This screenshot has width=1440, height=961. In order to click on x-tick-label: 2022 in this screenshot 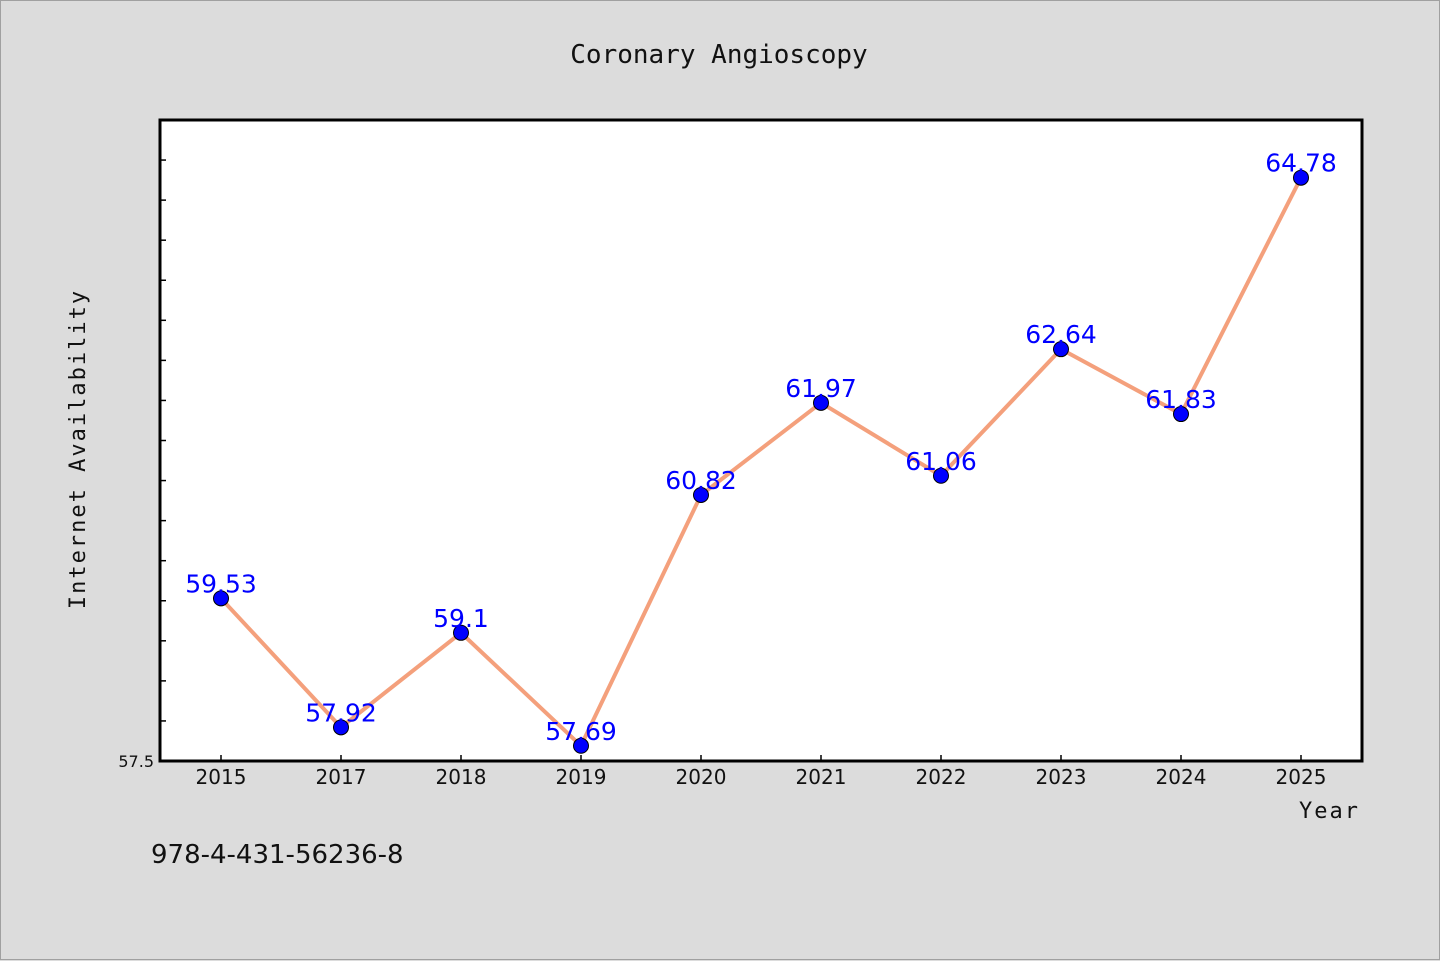, I will do `click(941, 777)`.